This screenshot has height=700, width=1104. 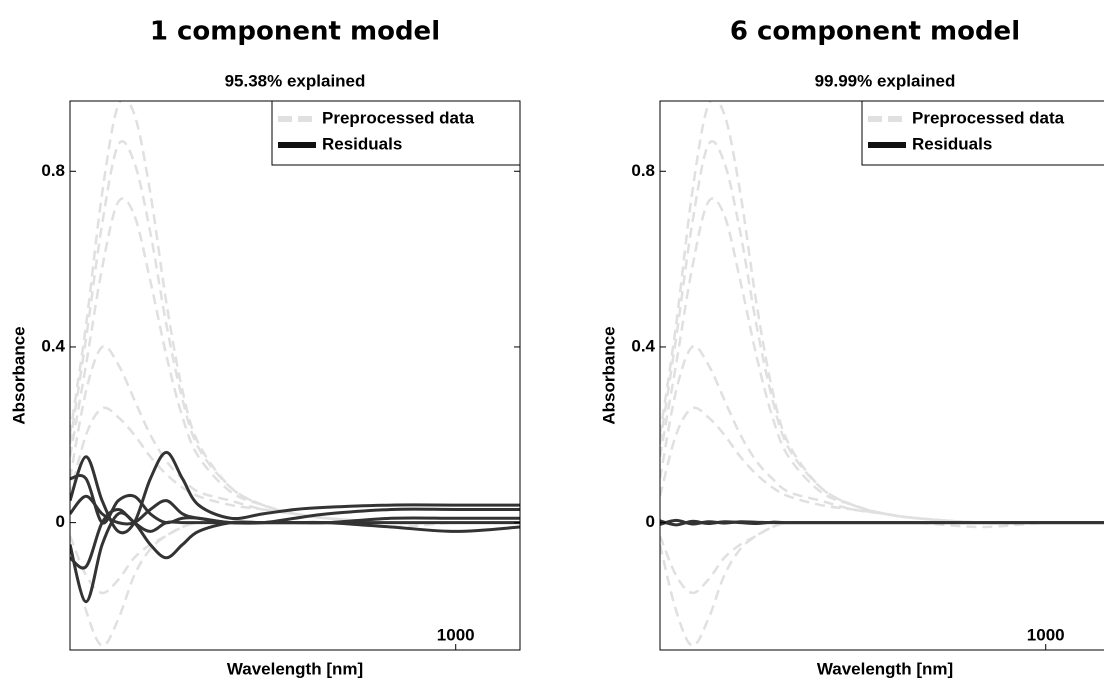 I want to click on subtitle: 99.99% explained, so click(x=885, y=80).